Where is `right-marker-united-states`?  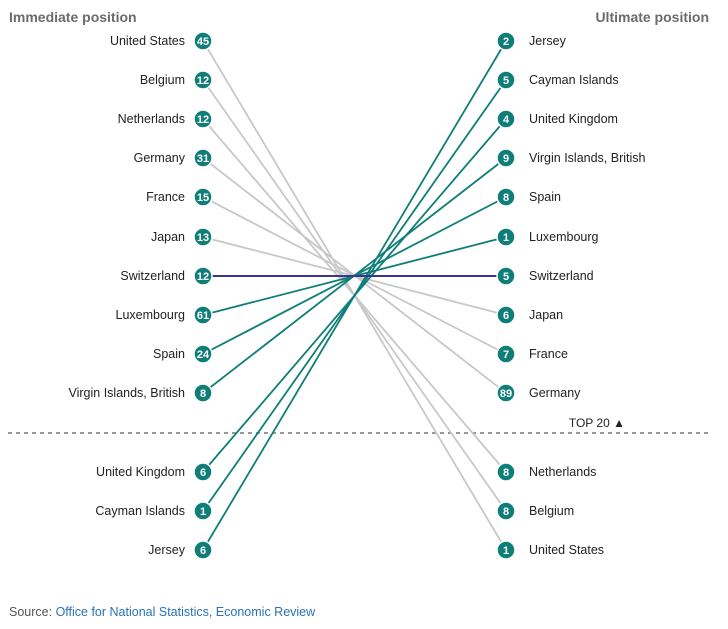 right-marker-united-states is located at coordinates (506, 550).